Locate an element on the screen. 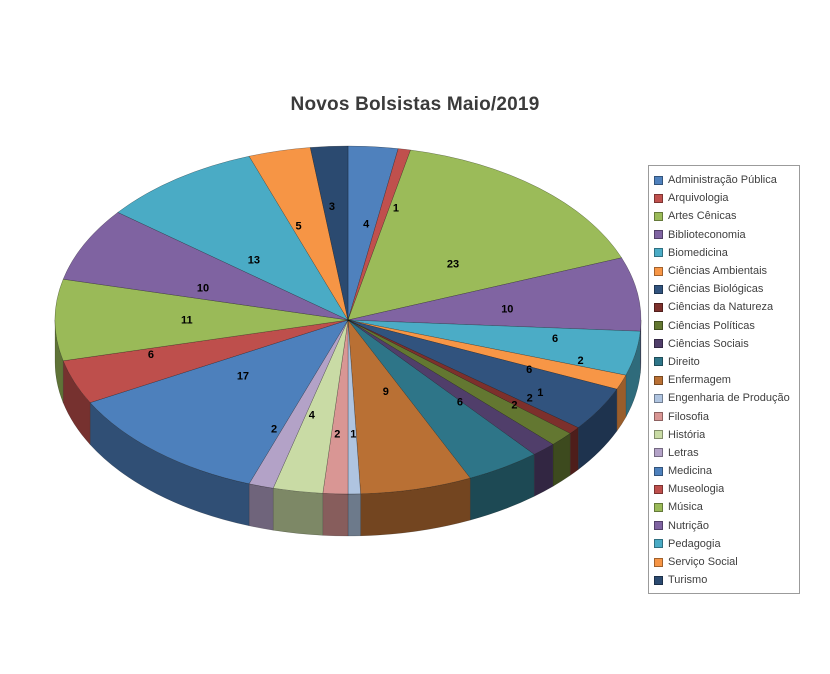 Image resolution: width=830 pixels, height=674 pixels. legend-item: Letras is located at coordinates (724, 453).